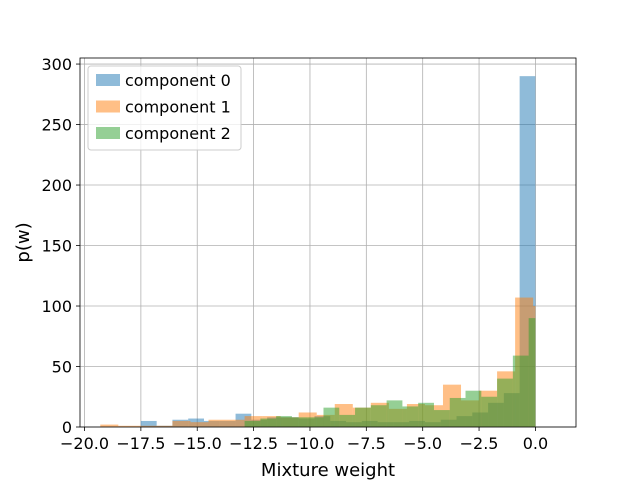  Describe the element at coordinates (422, 443) in the screenshot. I see `x-tick-label-6: −5.0` at that location.